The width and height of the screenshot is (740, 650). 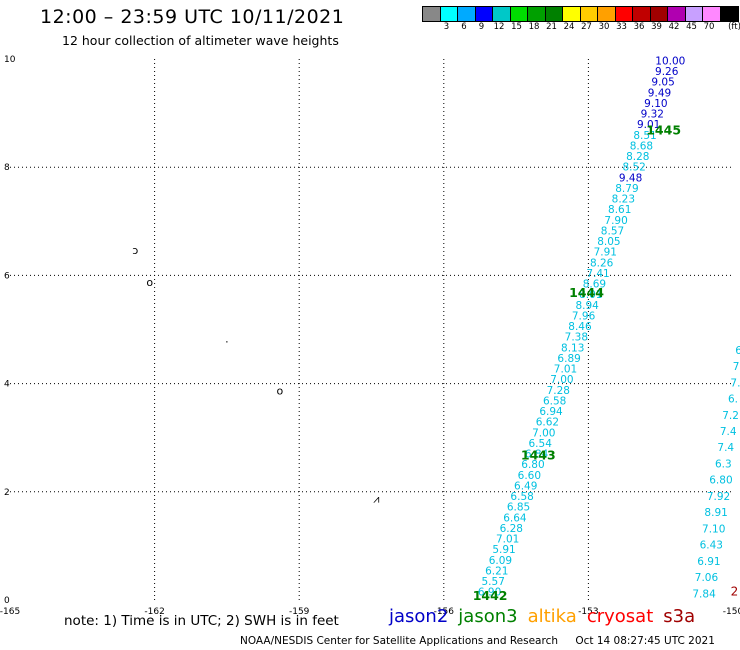 What do you see at coordinates (7, 276) in the screenshot?
I see `y-tick-label: 6` at bounding box center [7, 276].